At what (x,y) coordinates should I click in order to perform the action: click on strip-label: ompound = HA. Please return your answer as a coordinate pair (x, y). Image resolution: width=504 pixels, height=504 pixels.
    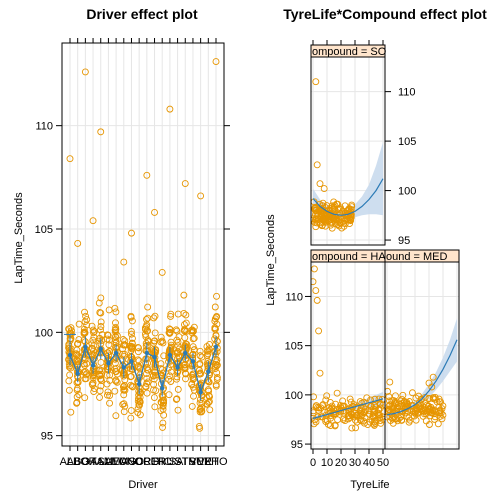
    Looking at the image, I should click on (349, 257).